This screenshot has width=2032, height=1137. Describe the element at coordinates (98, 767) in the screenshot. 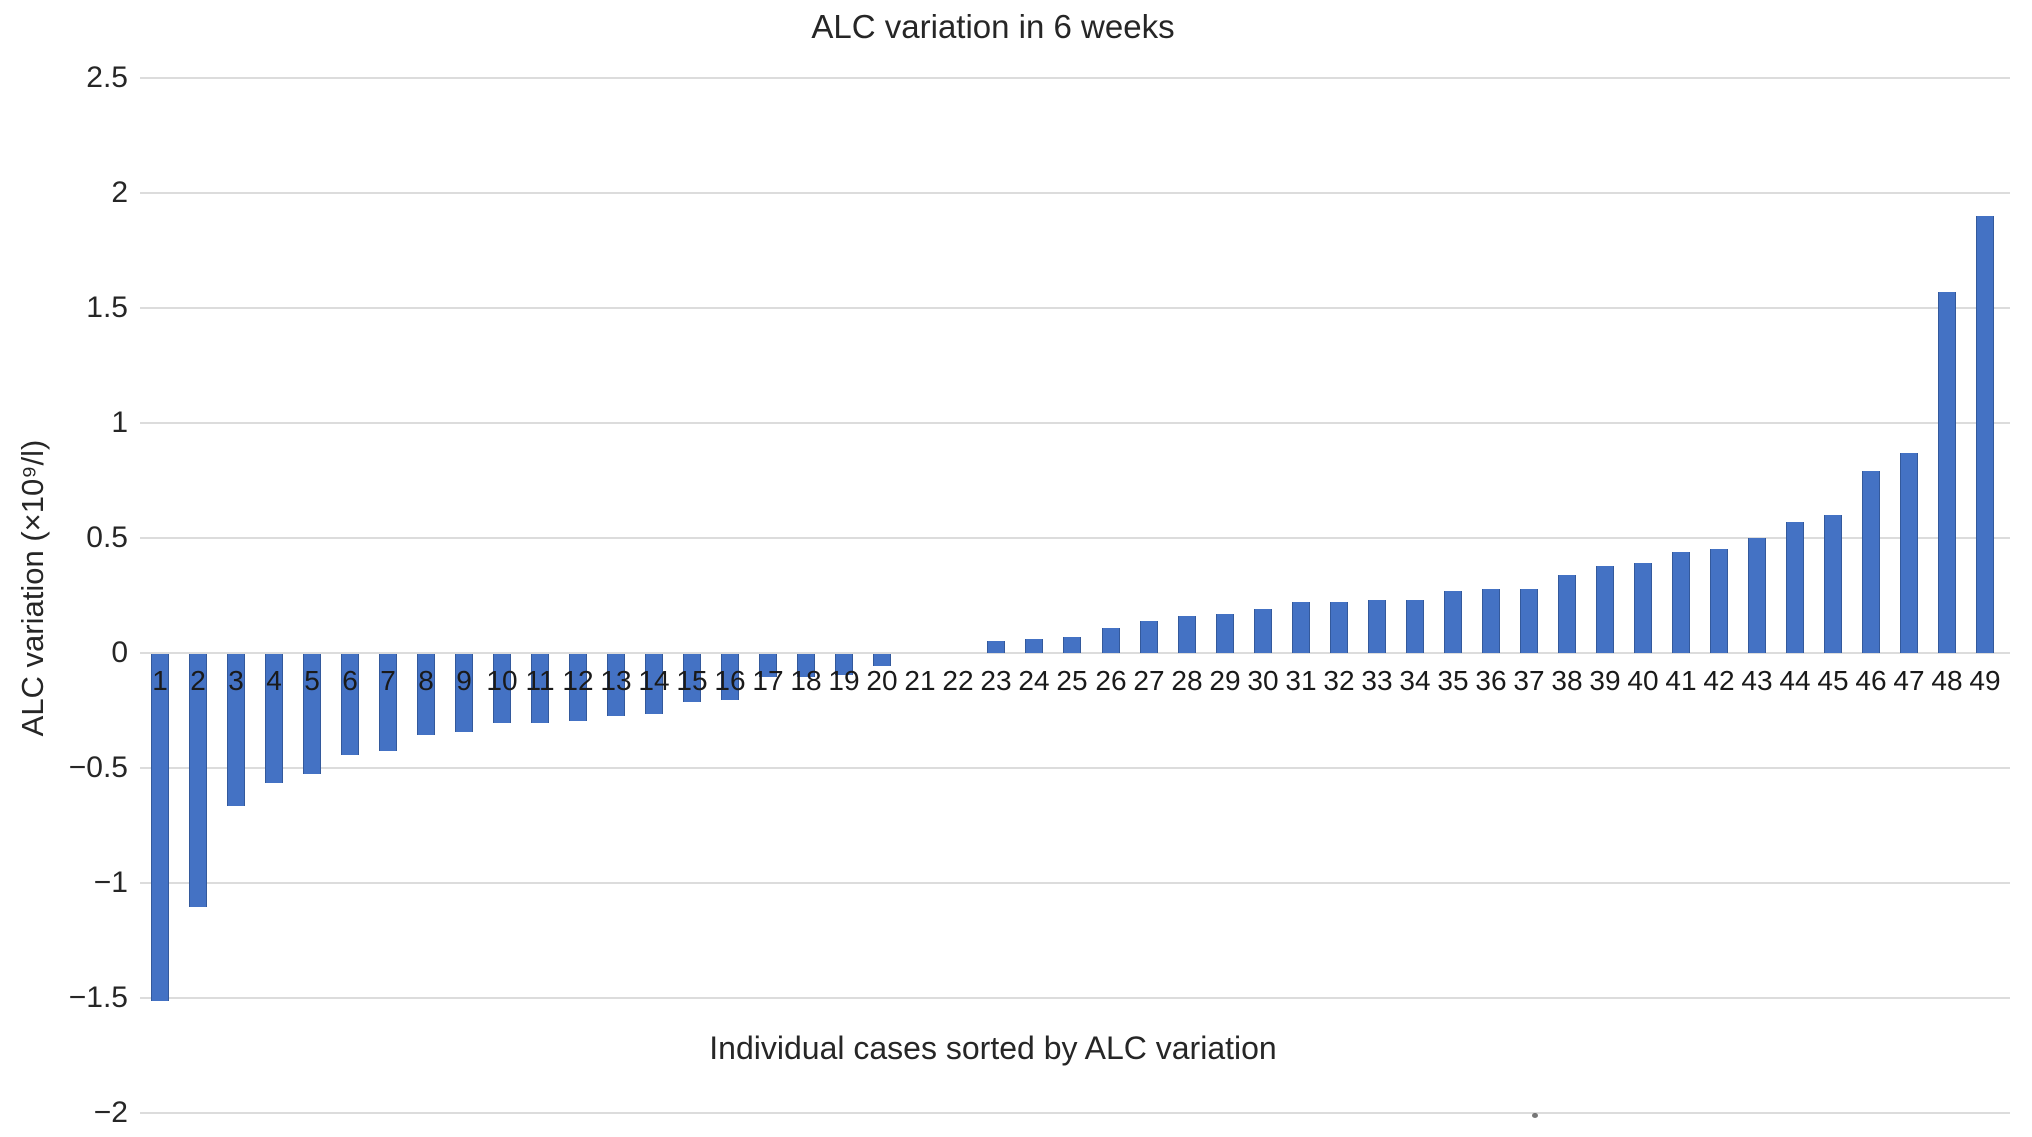

I see `y-axis-tick-label: −0.5` at that location.